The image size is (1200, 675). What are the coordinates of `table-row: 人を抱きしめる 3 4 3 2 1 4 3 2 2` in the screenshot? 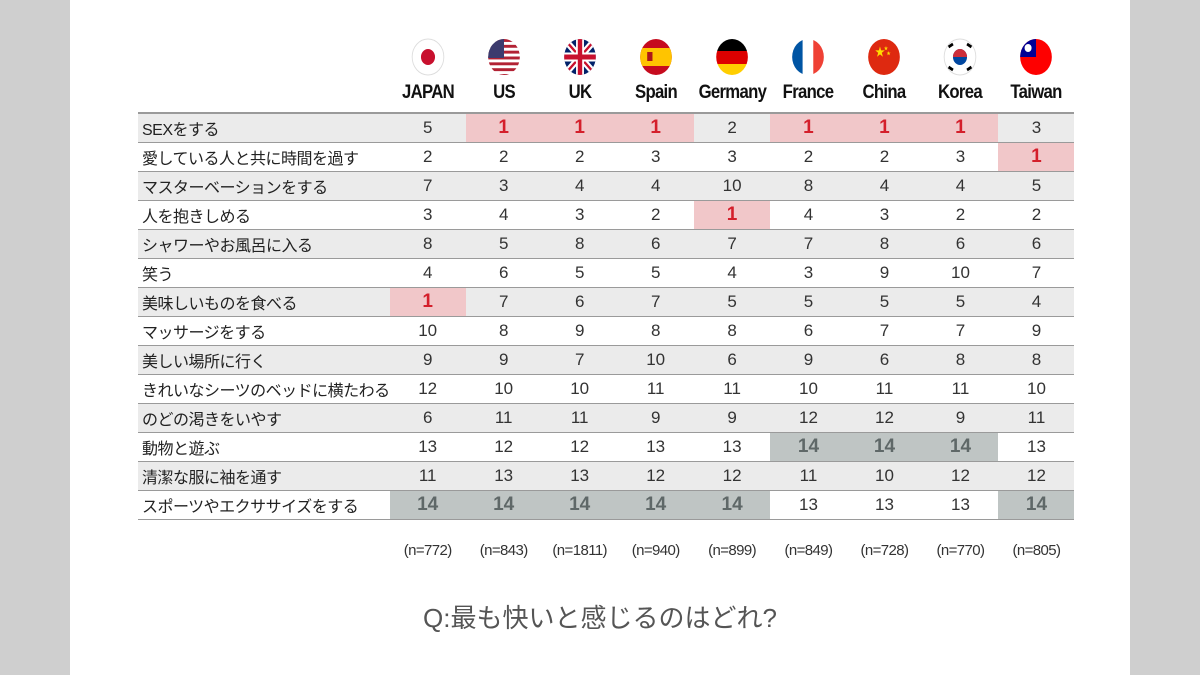 It's located at (606, 214).